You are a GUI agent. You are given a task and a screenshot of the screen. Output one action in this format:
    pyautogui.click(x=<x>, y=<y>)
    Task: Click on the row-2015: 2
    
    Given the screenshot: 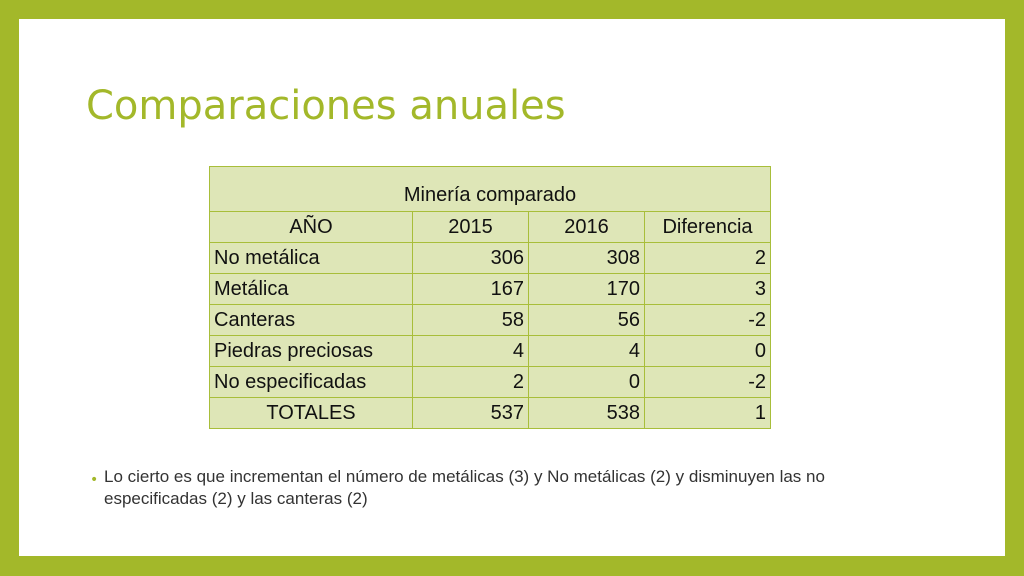 What is the action you would take?
    pyautogui.click(x=470, y=382)
    